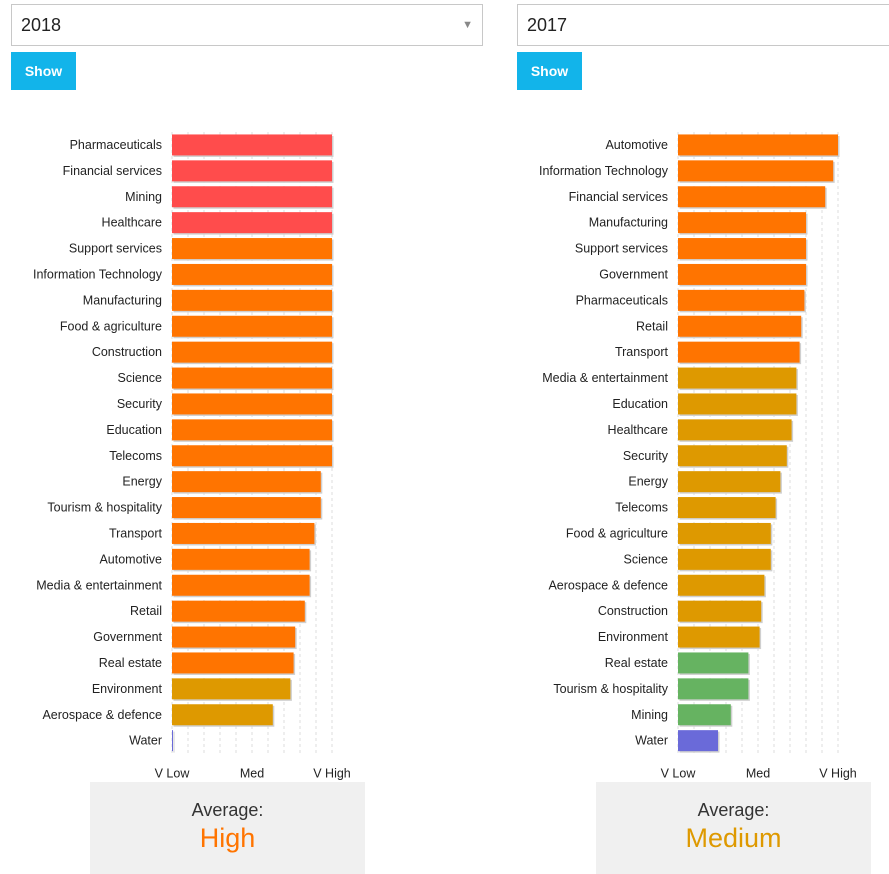 The image size is (889, 874). What do you see at coordinates (122, 300) in the screenshot?
I see `category-label: Manufacturing` at bounding box center [122, 300].